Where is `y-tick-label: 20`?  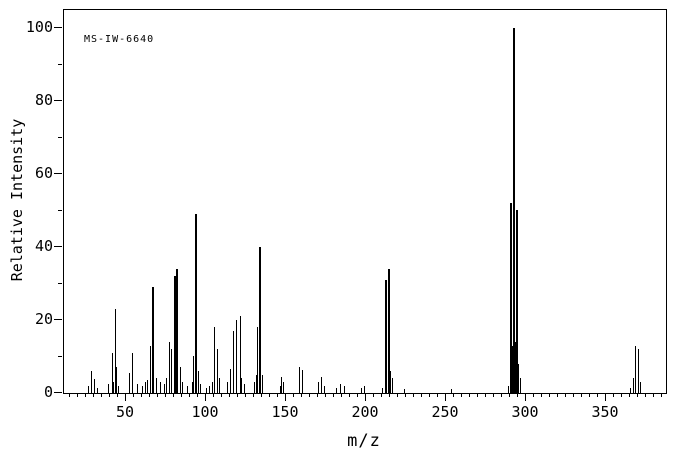 y-tick-label: 20 is located at coordinates (43, 319).